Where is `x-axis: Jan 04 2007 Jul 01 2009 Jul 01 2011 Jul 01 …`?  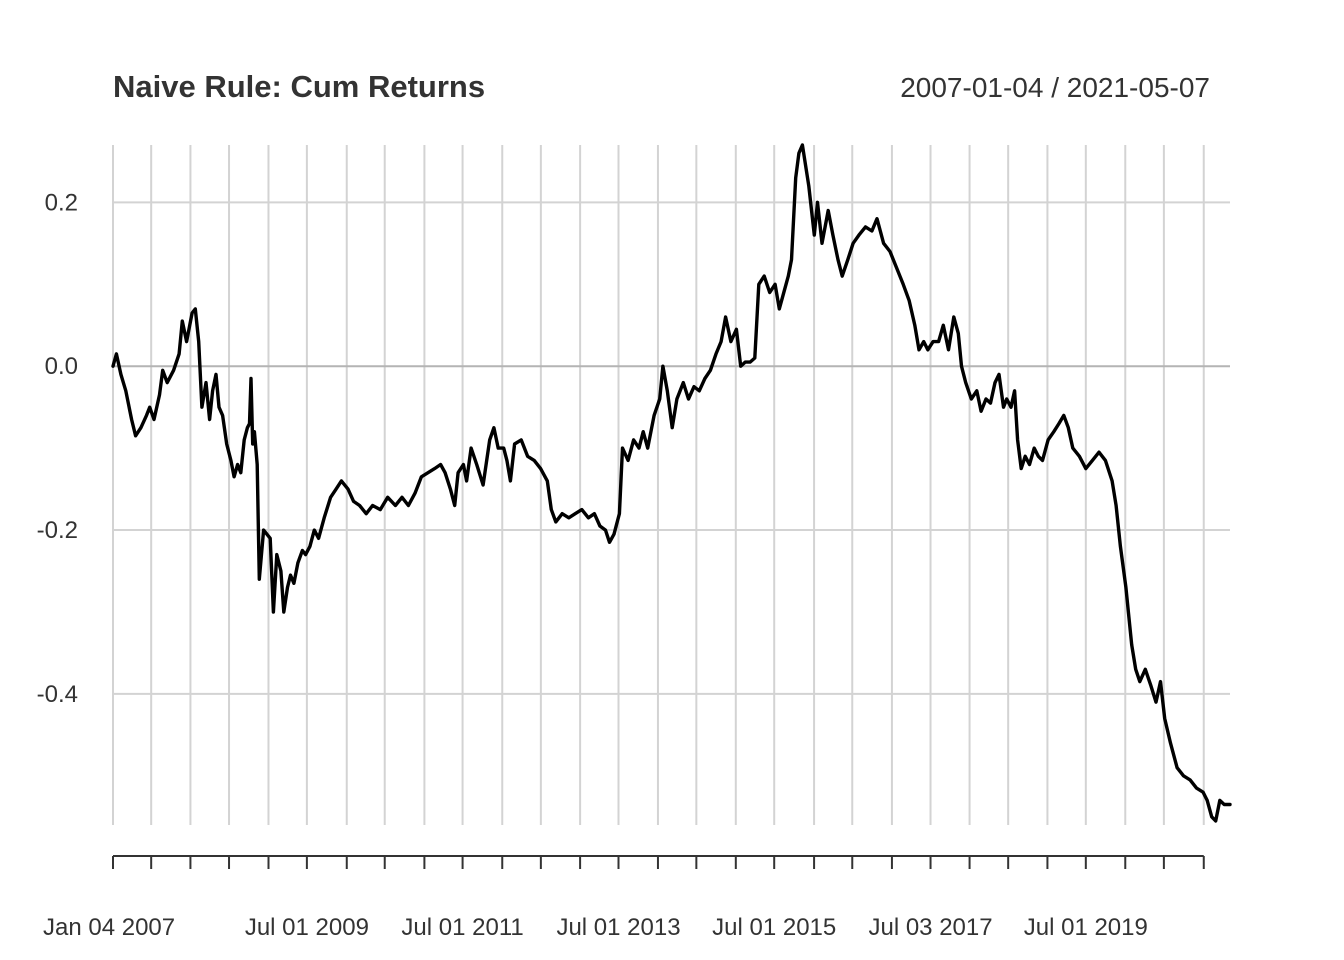
x-axis: Jan 04 2007 Jul 01 2009 Jul 01 2011 Jul 01 … is located at coordinates (624, 898).